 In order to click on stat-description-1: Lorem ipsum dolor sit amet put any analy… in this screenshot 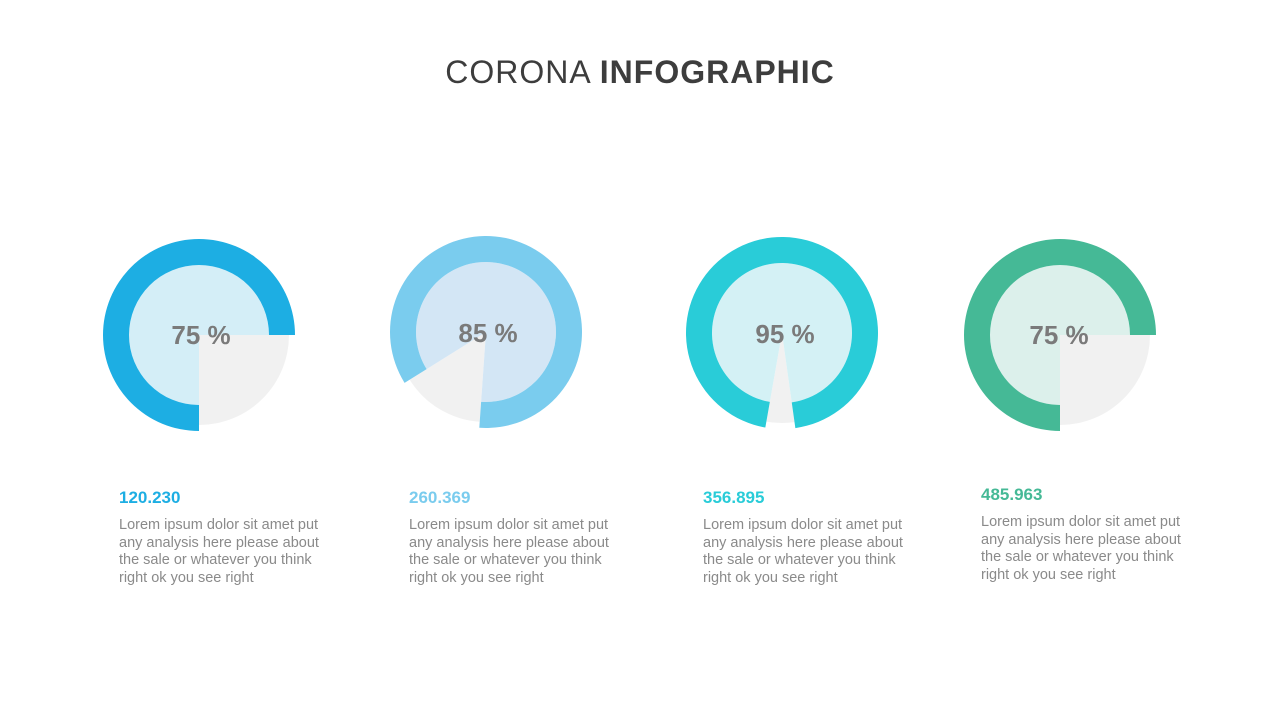, I will do `click(219, 551)`.